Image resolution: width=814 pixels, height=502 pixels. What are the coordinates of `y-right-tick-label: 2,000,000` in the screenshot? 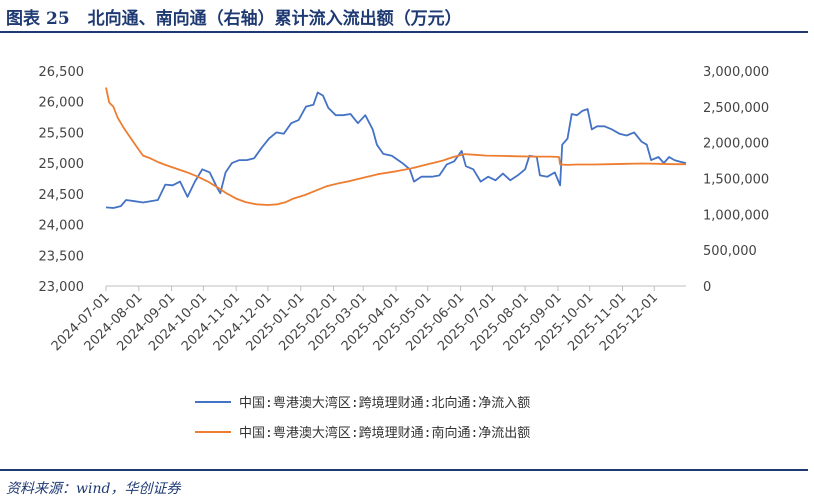 It's located at (736, 144).